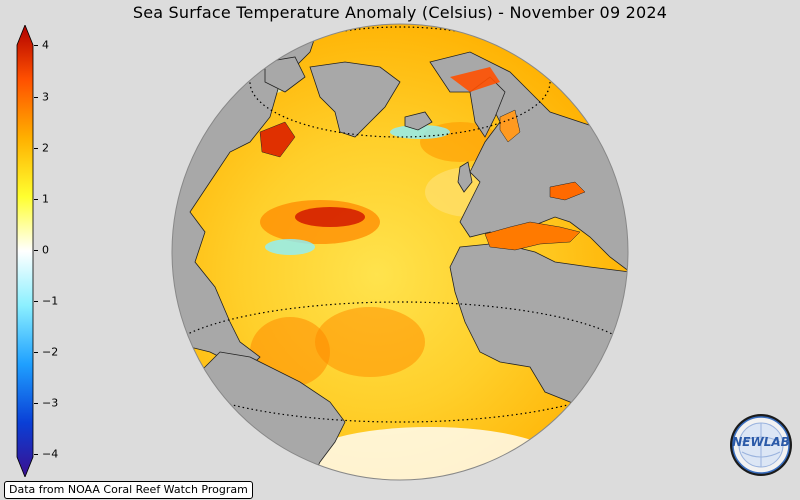  I want to click on colorbar-tick-label: 1, so click(45, 199).